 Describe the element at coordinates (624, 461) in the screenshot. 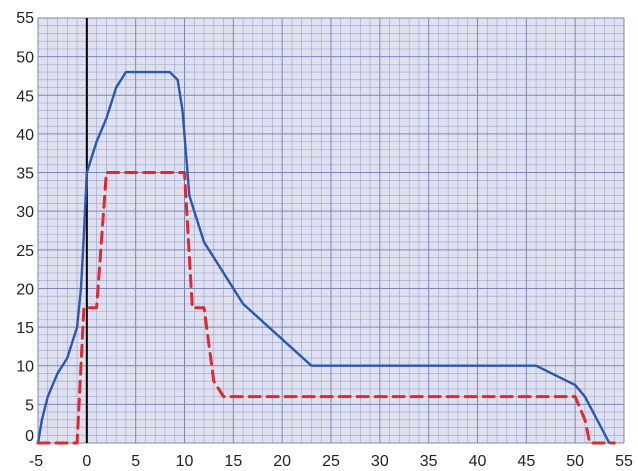

I see `x-tick-label: 55` at that location.